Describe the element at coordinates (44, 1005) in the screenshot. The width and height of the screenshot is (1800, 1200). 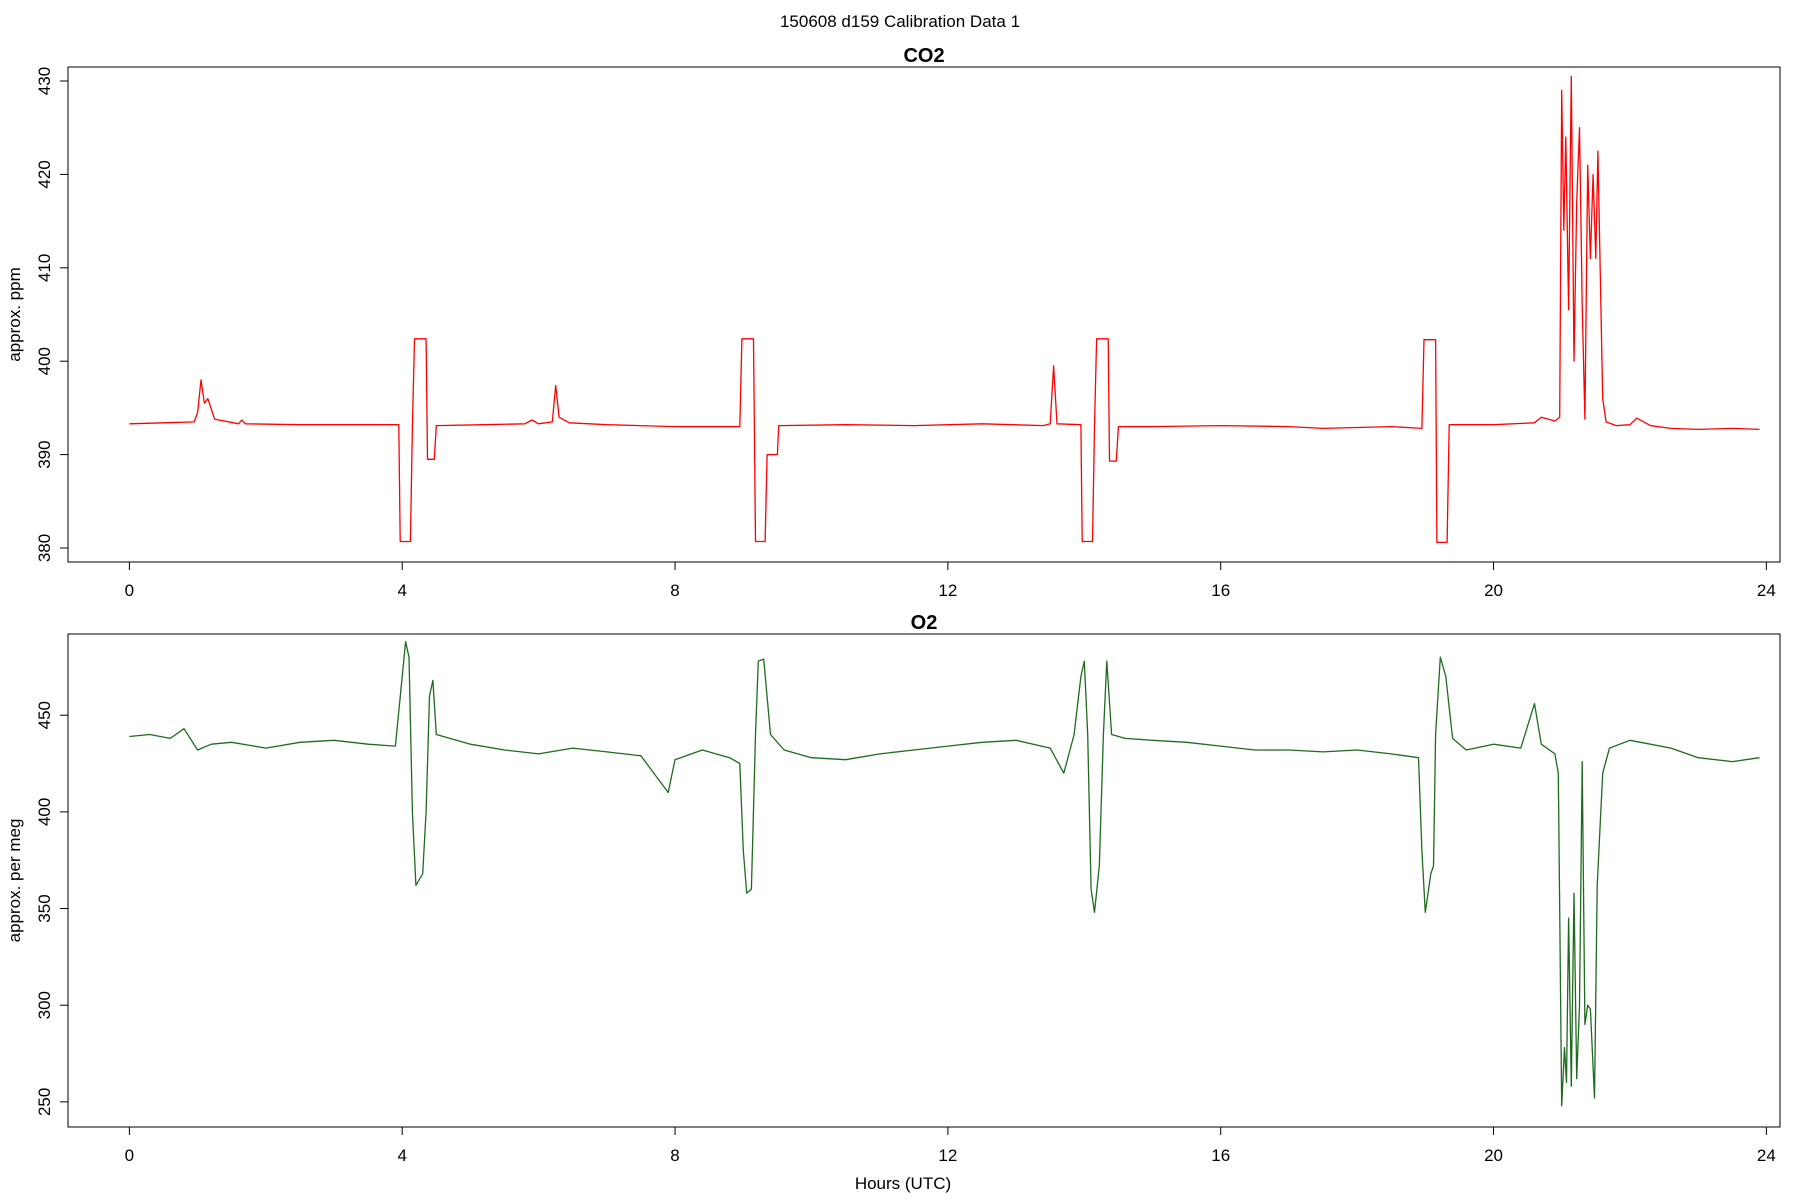
I see `y-tick-label: 300` at that location.